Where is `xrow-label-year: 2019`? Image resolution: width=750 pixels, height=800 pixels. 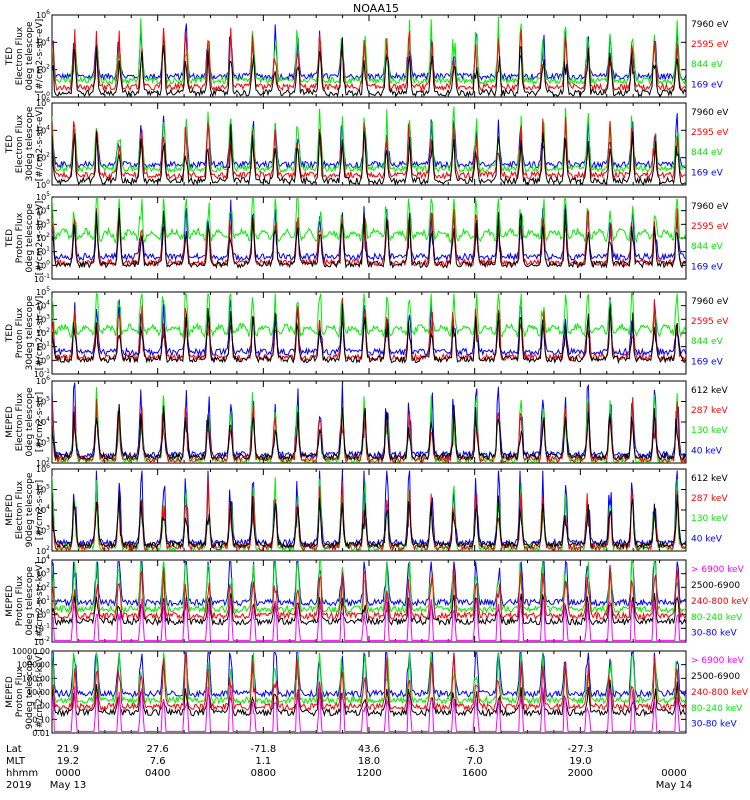
xrow-label-year: 2019 is located at coordinates (18, 785).